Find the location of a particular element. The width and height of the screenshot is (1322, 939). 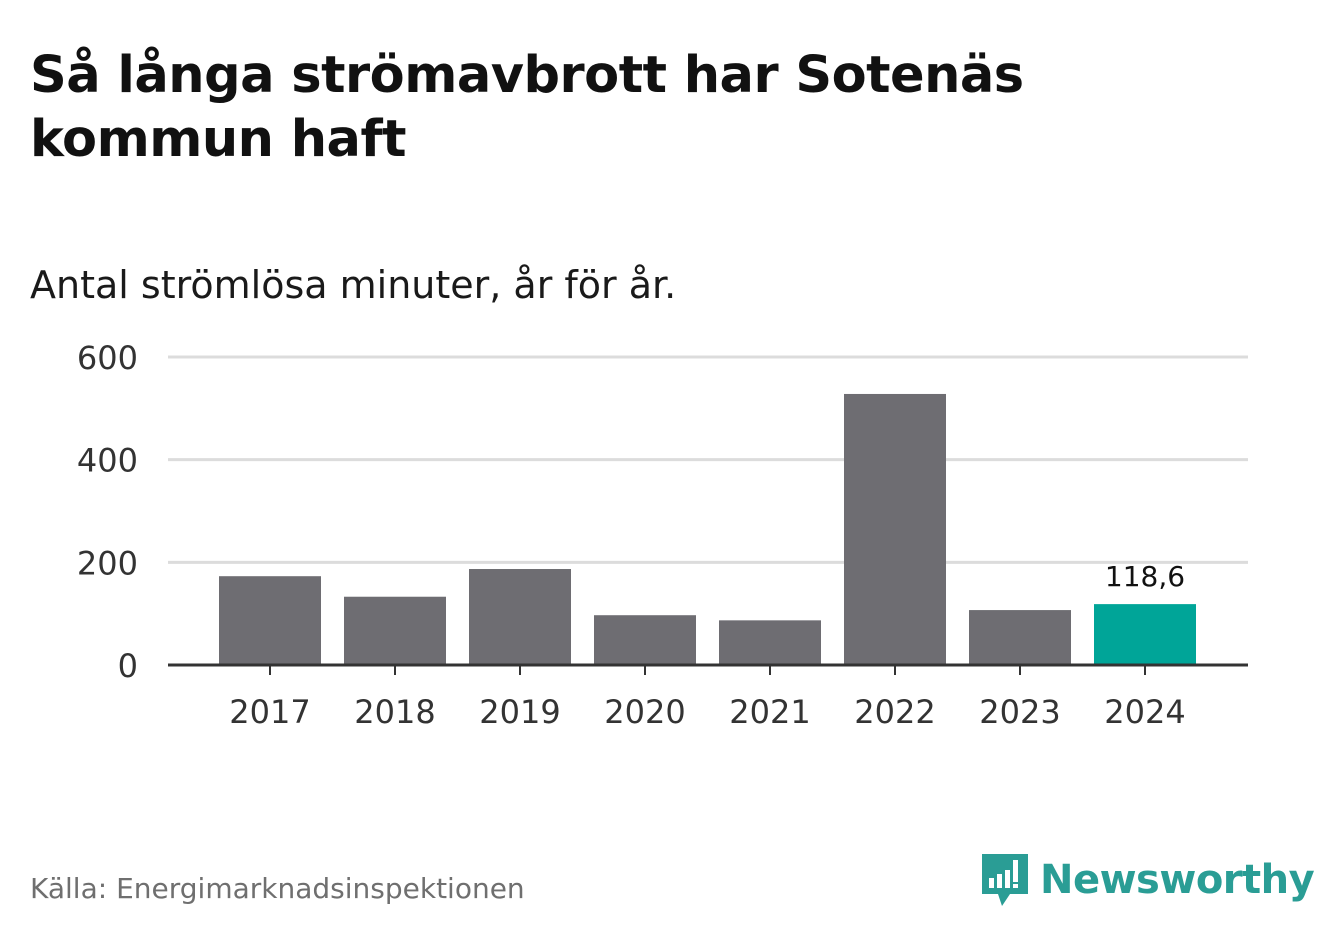

source-note: Källa: Energimarknadsinspektionen is located at coordinates (277, 888).